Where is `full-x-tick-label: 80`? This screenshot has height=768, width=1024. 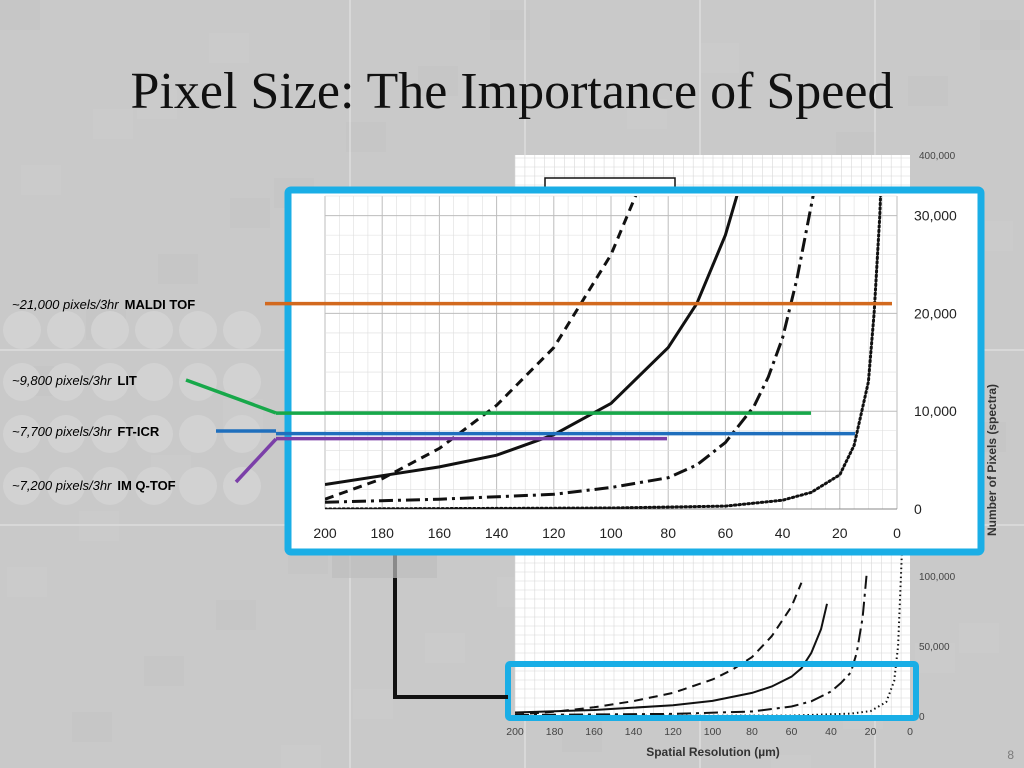 full-x-tick-label: 80 is located at coordinates (752, 732).